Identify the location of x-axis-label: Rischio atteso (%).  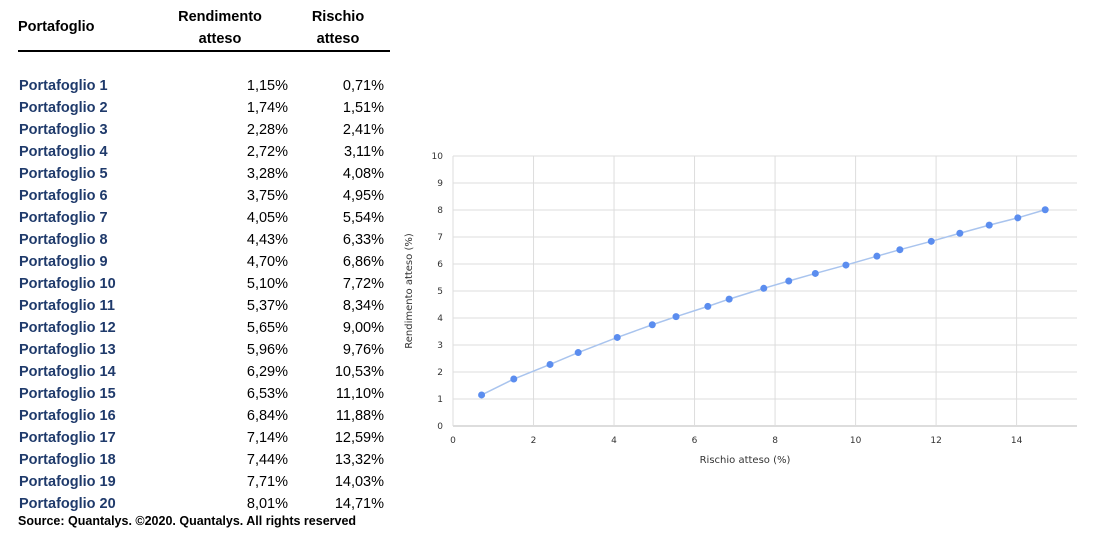
(745, 460).